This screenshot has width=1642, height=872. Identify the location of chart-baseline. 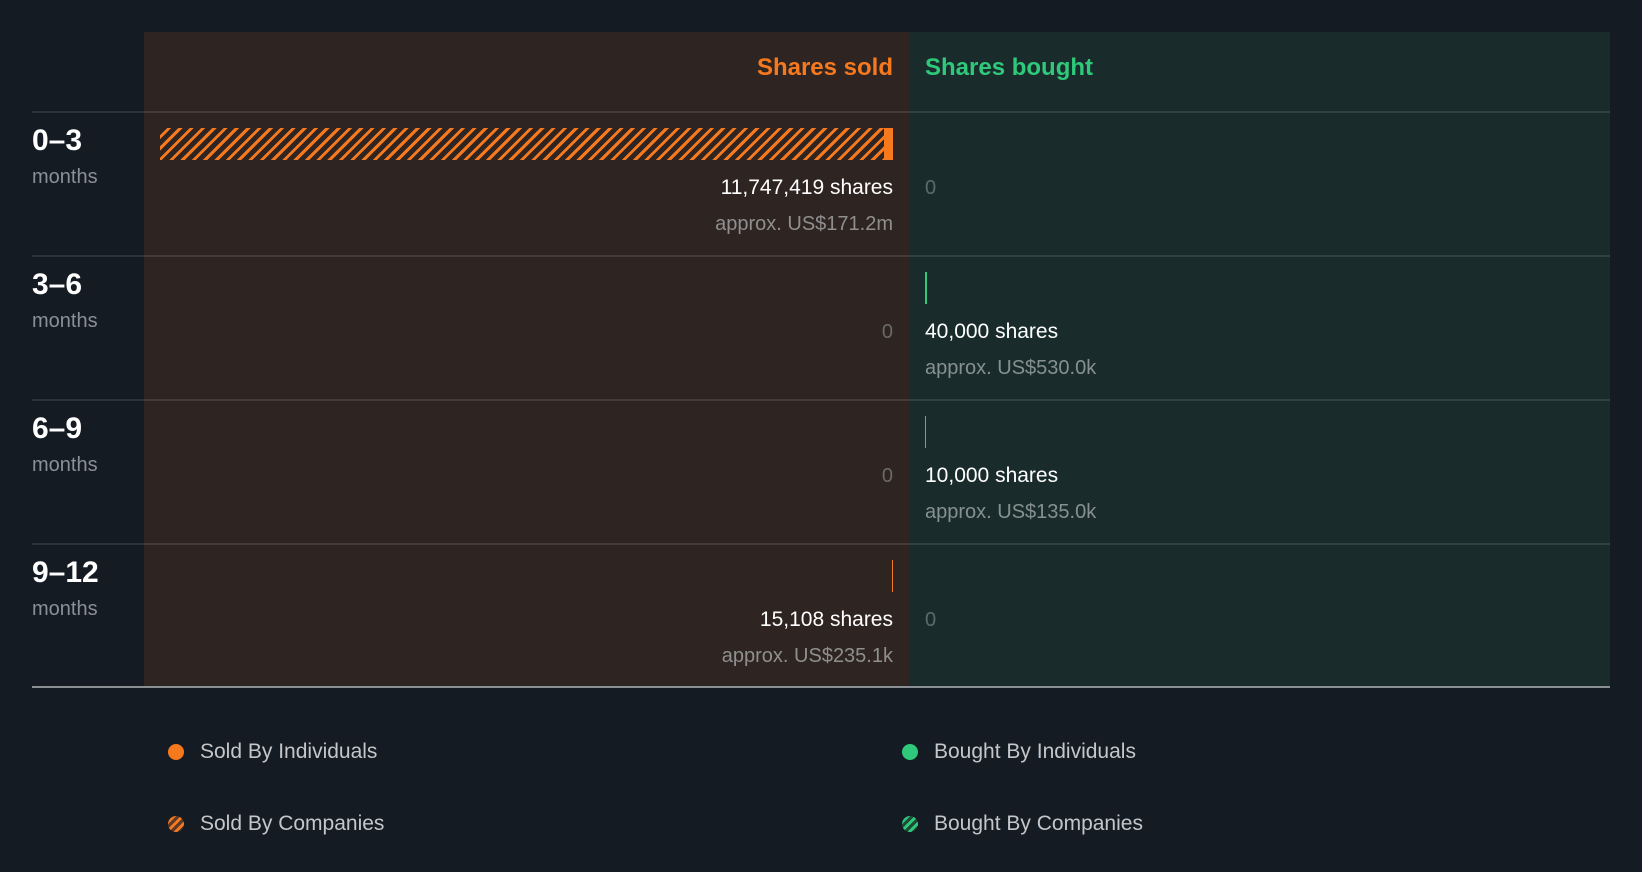
(821, 687).